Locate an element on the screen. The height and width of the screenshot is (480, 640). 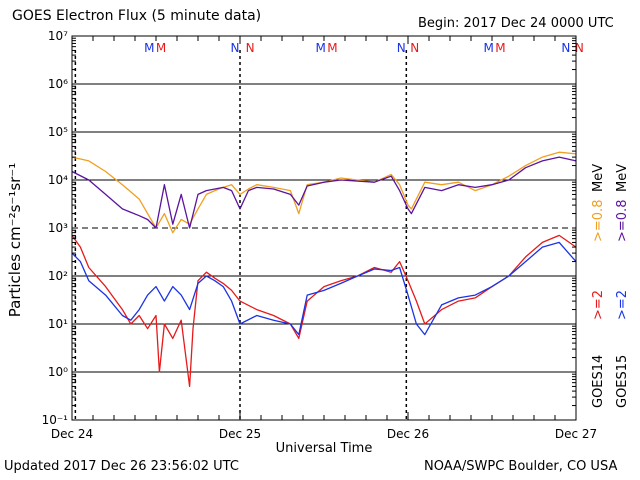
legend-goes15: GOES15 is located at coordinates (622, 381).